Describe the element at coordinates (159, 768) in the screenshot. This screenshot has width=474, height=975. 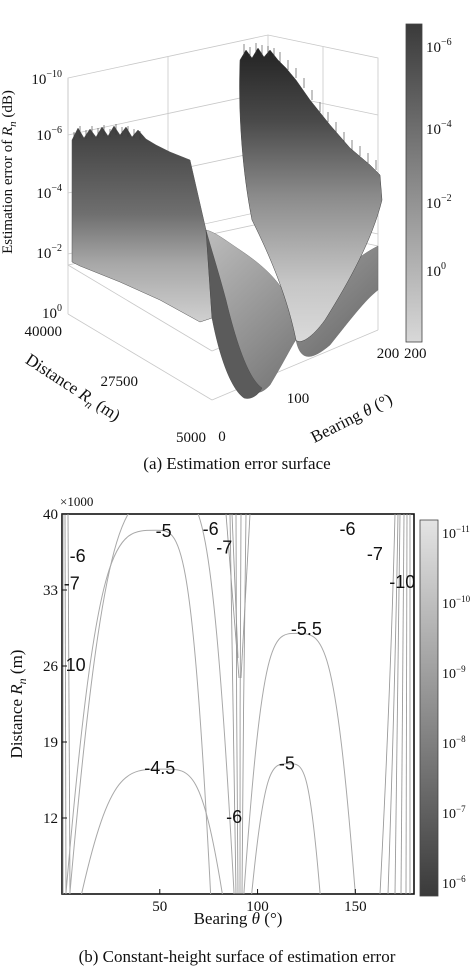
I see `contour-label: -4.5` at that location.